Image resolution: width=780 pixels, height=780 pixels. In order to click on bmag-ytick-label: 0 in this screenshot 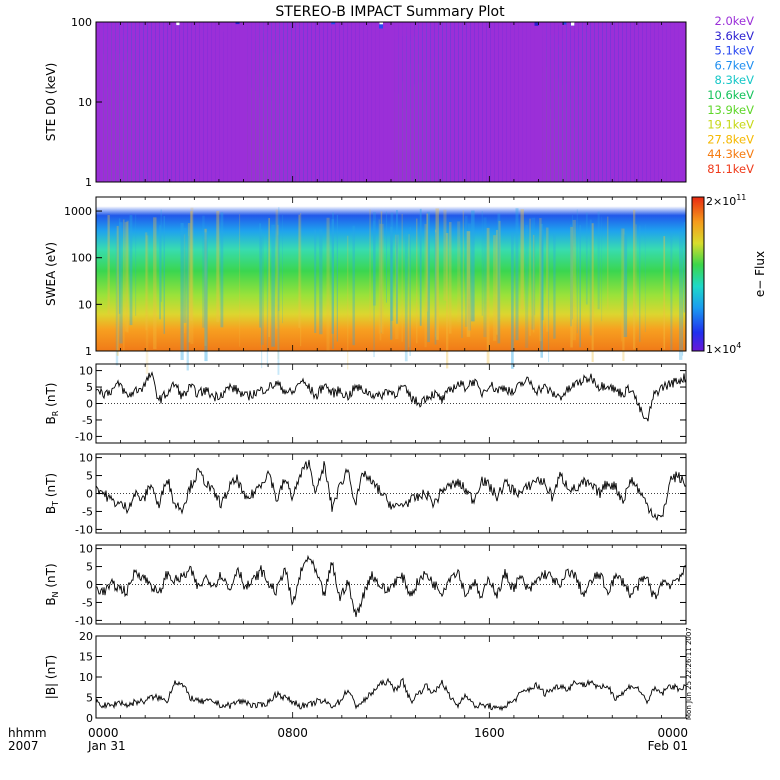, I will do `click(89, 718)`.